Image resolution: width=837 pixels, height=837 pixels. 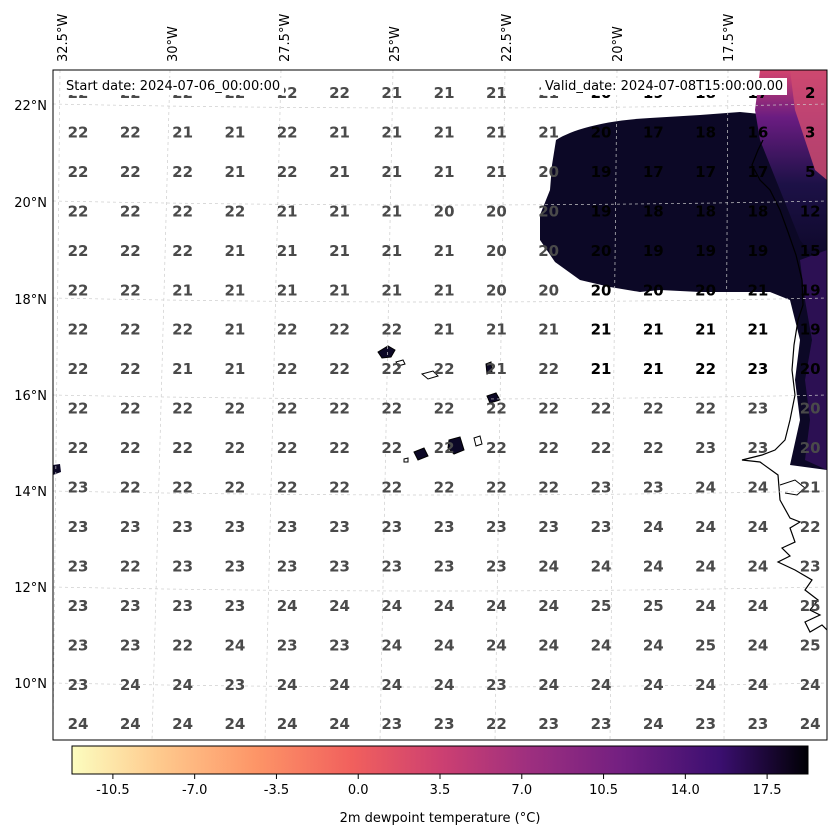 I want to click on lat-label-16n: 16°N, so click(x=30, y=396).